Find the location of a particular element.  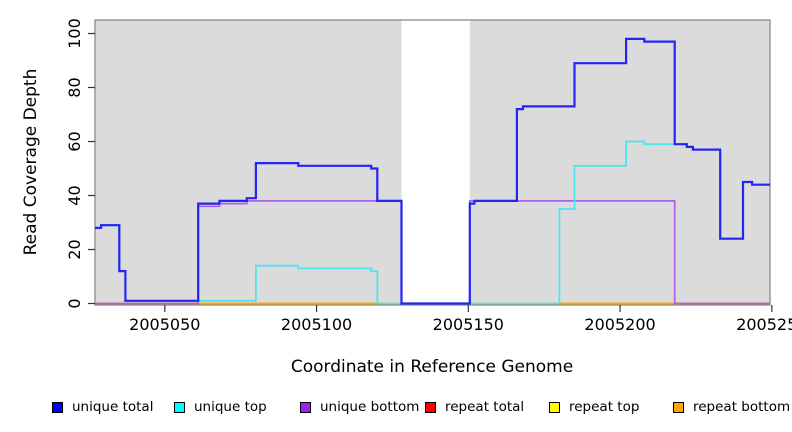

legend-item-repeat-top: repeat top is located at coordinates (594, 407).